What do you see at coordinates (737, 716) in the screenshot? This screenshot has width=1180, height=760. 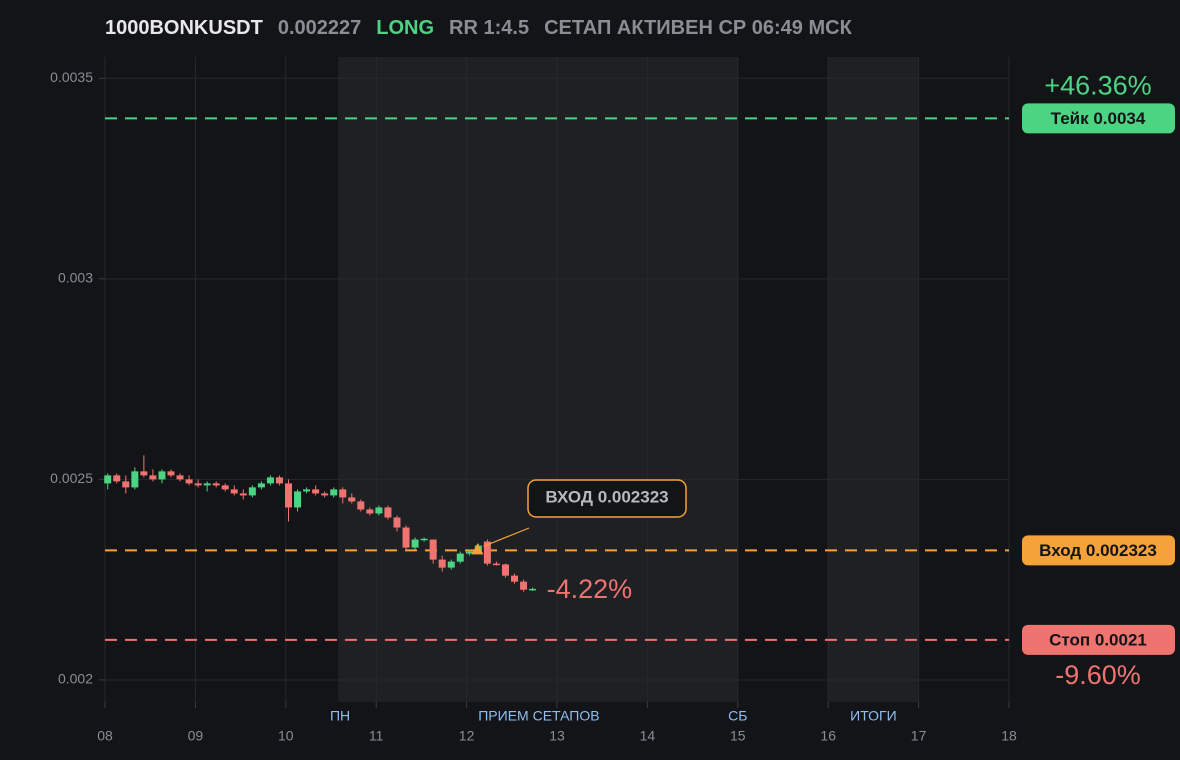 I see `session-label: СБ` at bounding box center [737, 716].